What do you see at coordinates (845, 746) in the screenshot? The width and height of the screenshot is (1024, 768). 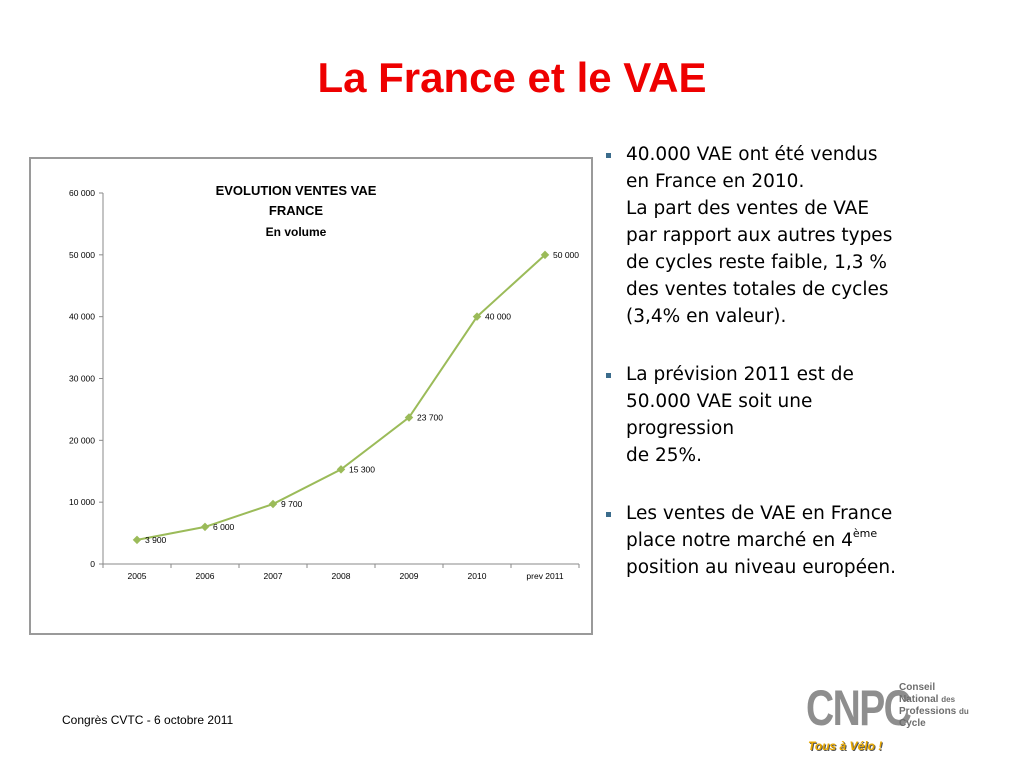 I see `logo-tagline: Tous à Vélo !` at bounding box center [845, 746].